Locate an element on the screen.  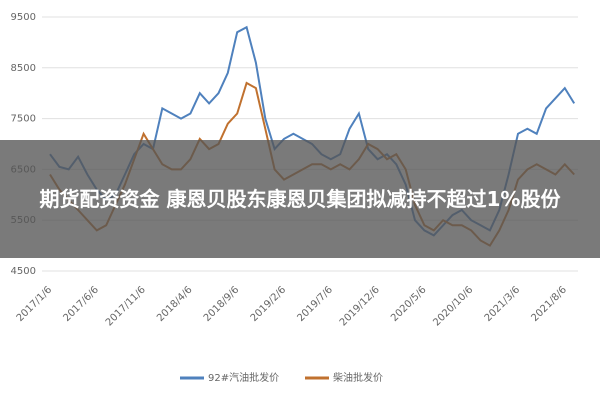
y-tick-label: 4500 is located at coordinates (23, 271).